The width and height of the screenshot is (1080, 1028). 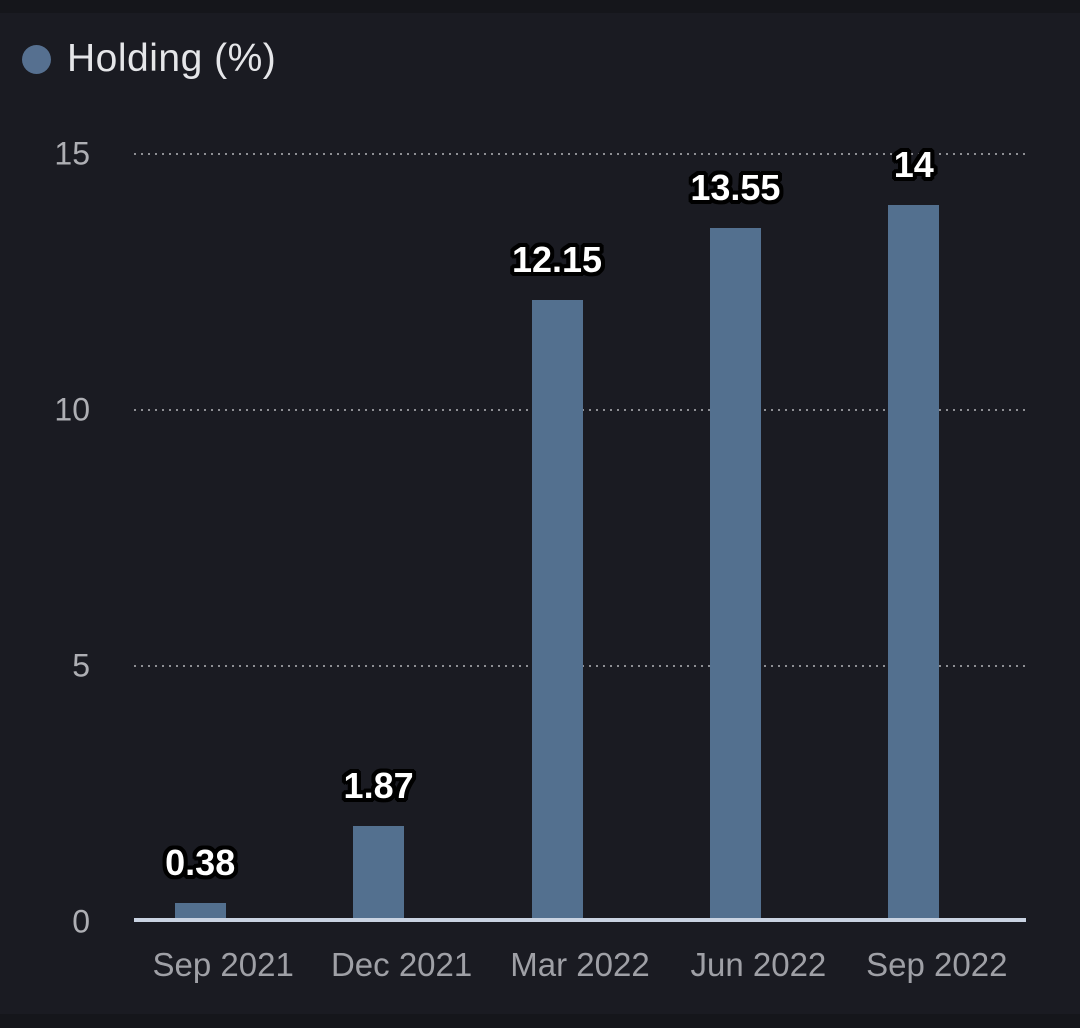 What do you see at coordinates (914, 563) in the screenshot?
I see `bar-sep-2022` at bounding box center [914, 563].